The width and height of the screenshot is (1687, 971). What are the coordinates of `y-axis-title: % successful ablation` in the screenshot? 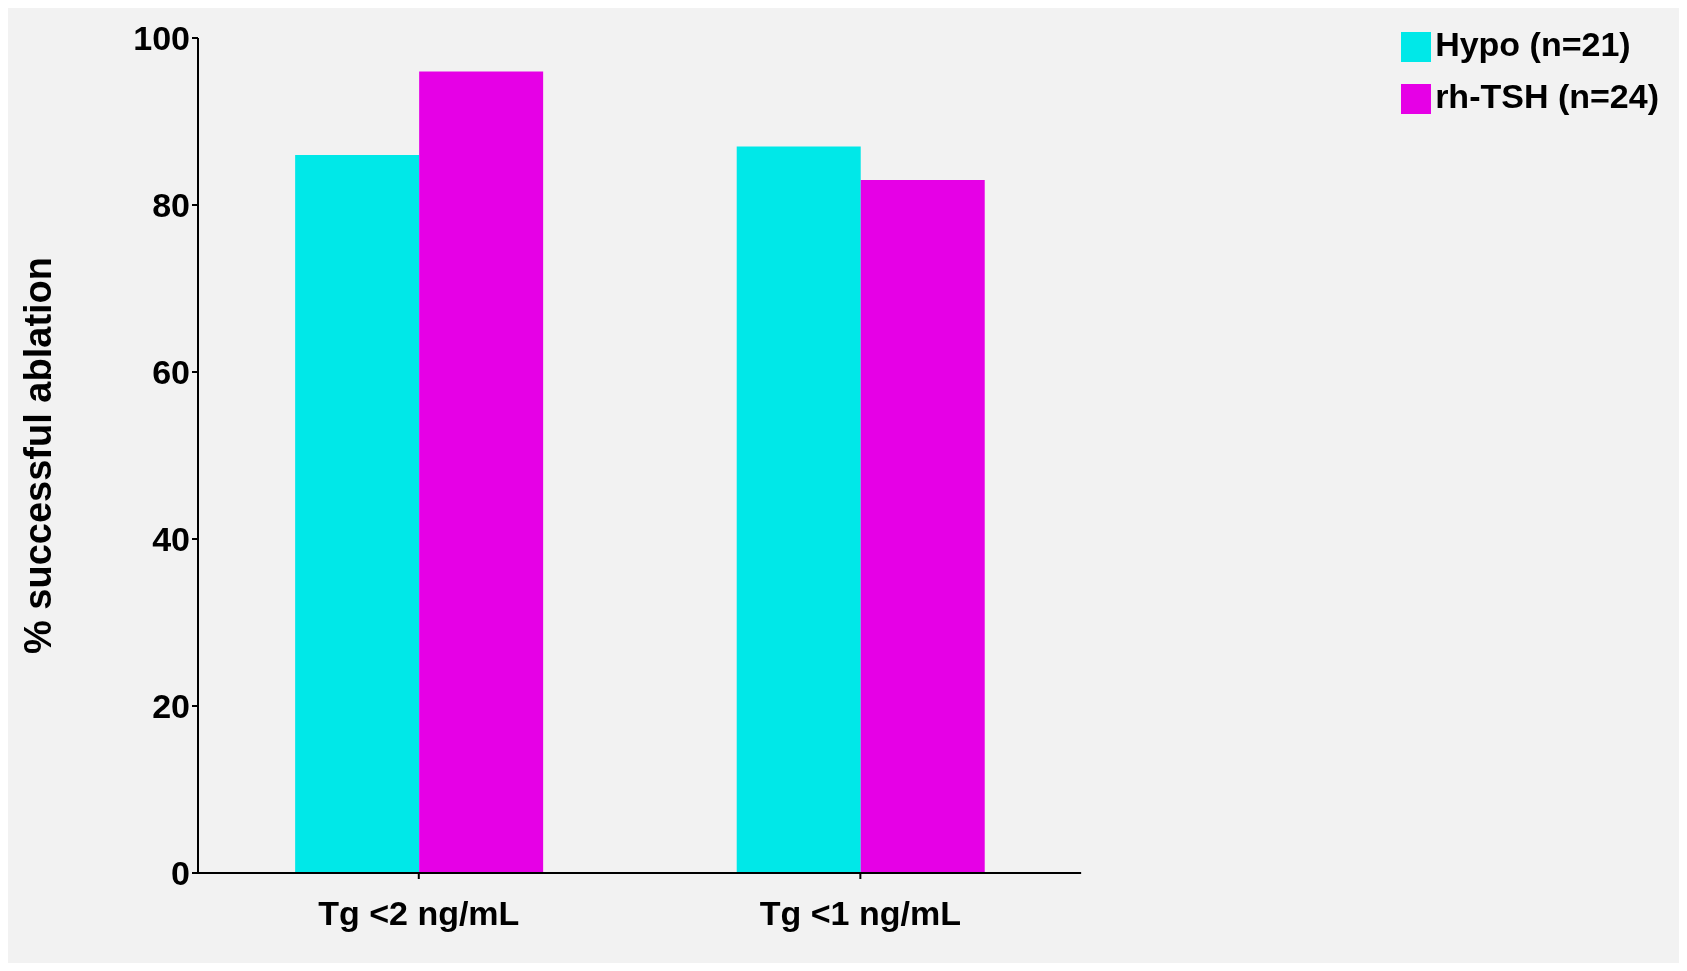 It's located at (38, 455).